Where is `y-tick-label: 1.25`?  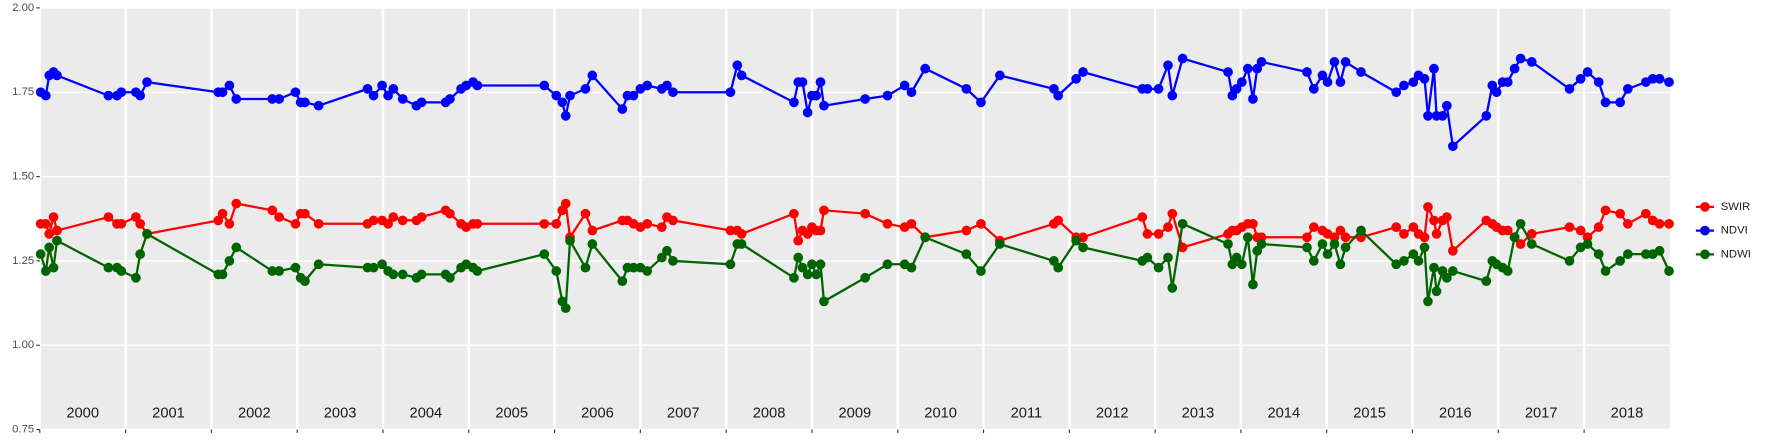
y-tick-label: 1.25 is located at coordinates (23, 261).